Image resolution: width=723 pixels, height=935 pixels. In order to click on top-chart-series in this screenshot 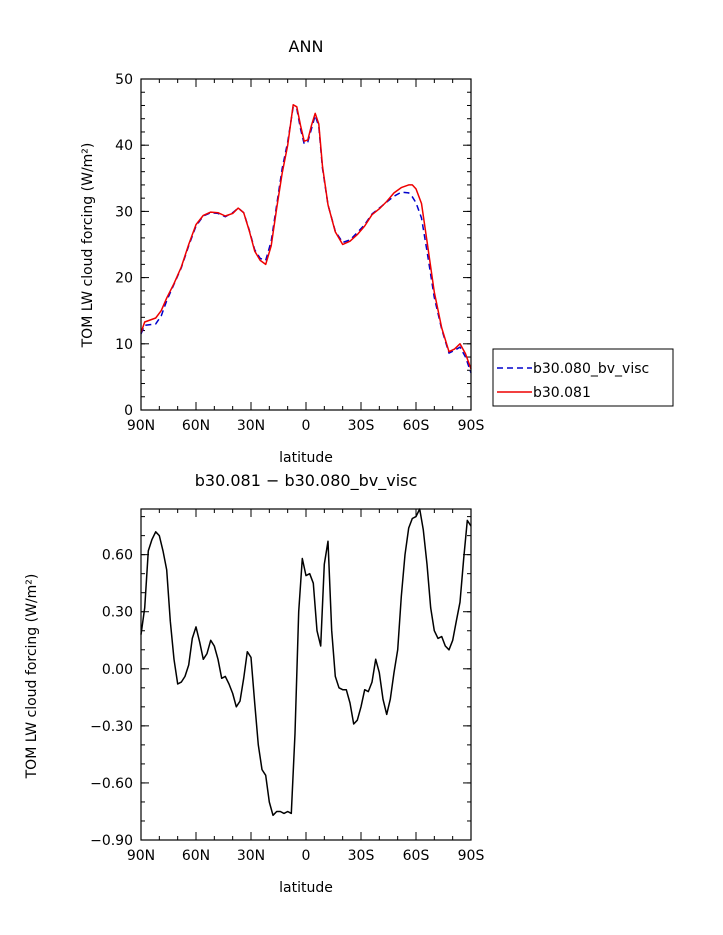, I will do `click(306, 239)`.